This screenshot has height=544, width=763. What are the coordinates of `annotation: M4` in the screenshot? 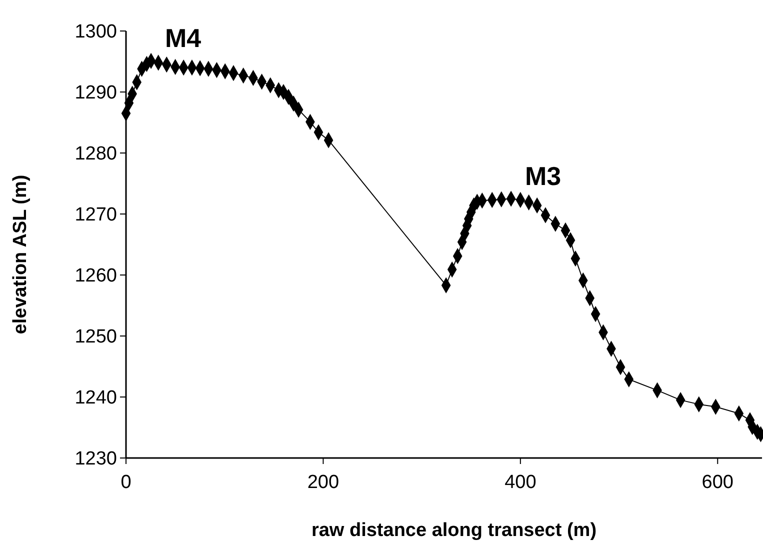 It's located at (183, 37).